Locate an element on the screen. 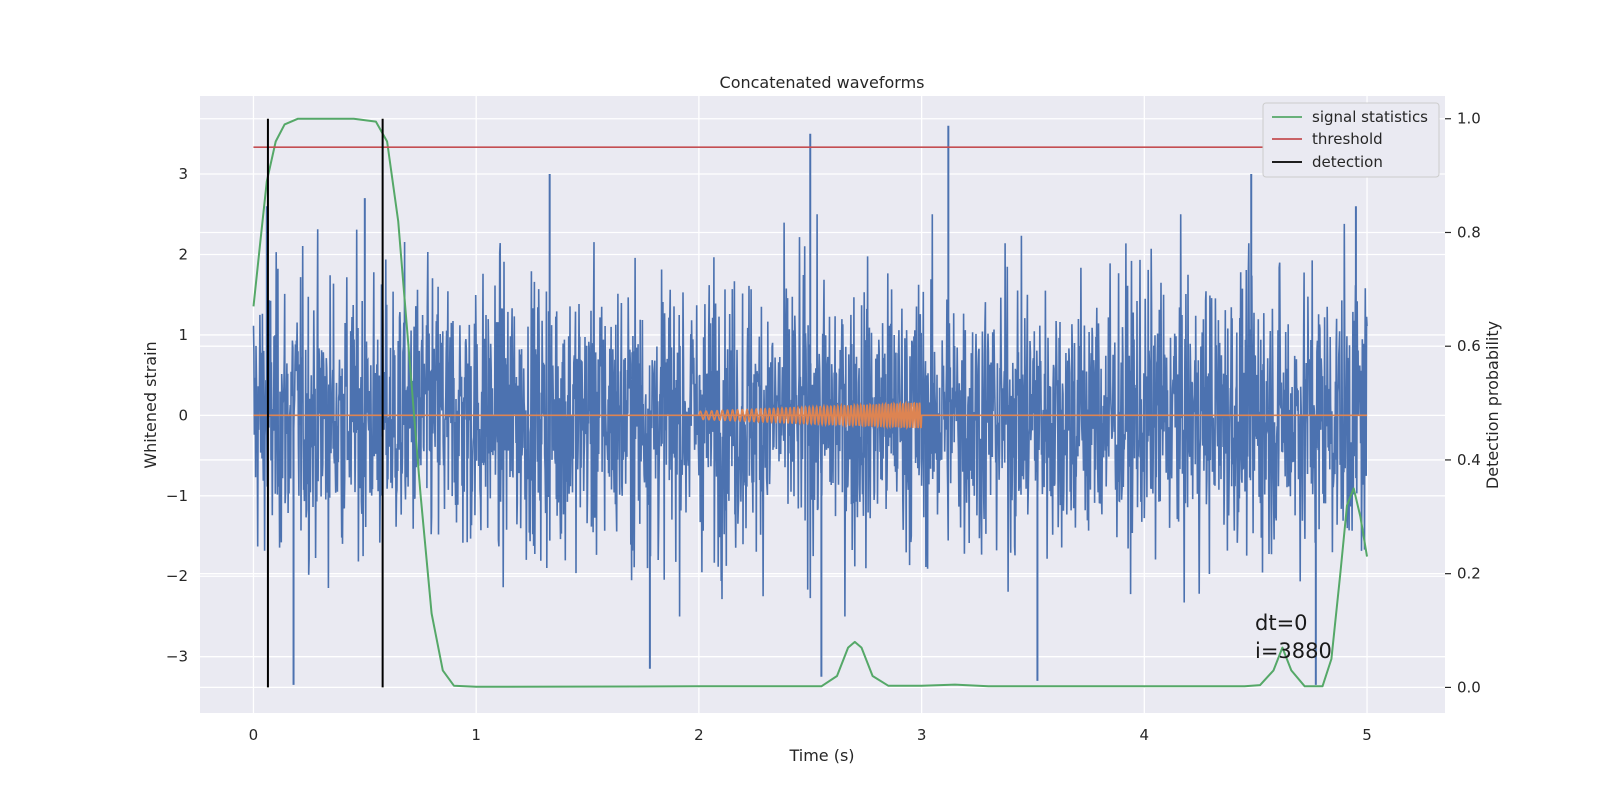 The image size is (1600, 800). y-left-tick-label: −1 is located at coordinates (177, 496).